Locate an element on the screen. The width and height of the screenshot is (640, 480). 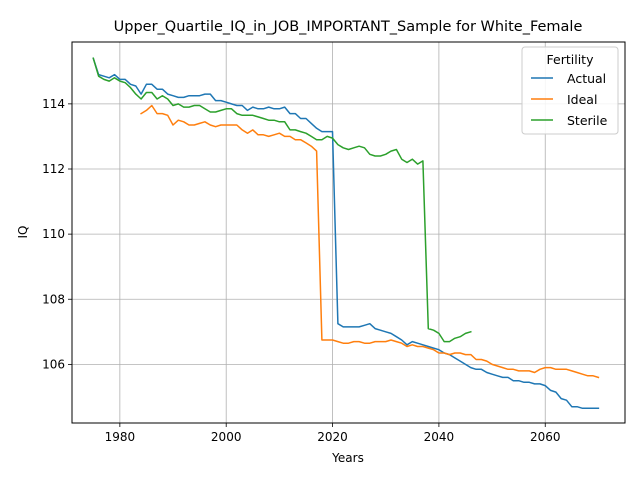
legend: Fertility Actual Ideal Sterile is located at coordinates (570, 90).